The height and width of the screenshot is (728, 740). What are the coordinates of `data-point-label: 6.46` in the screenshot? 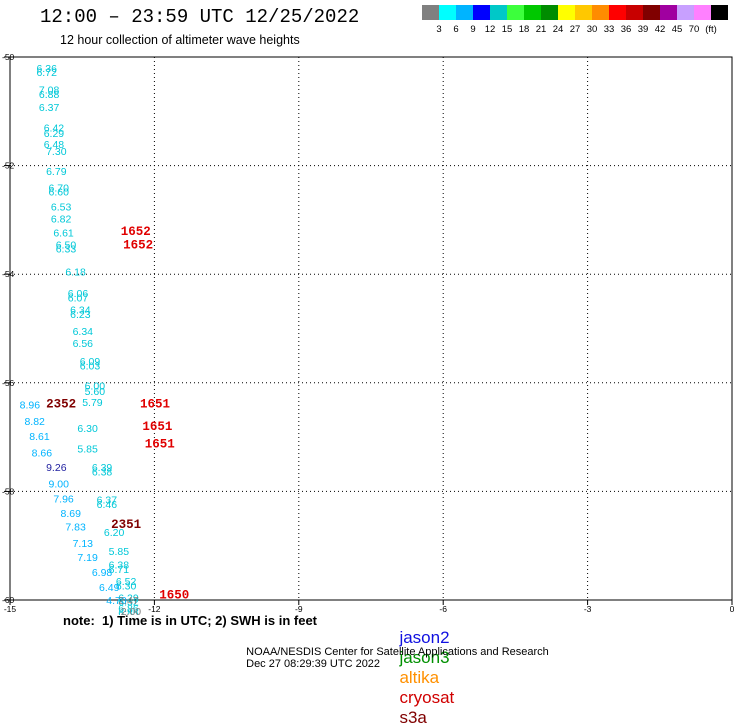 It's located at (107, 505).